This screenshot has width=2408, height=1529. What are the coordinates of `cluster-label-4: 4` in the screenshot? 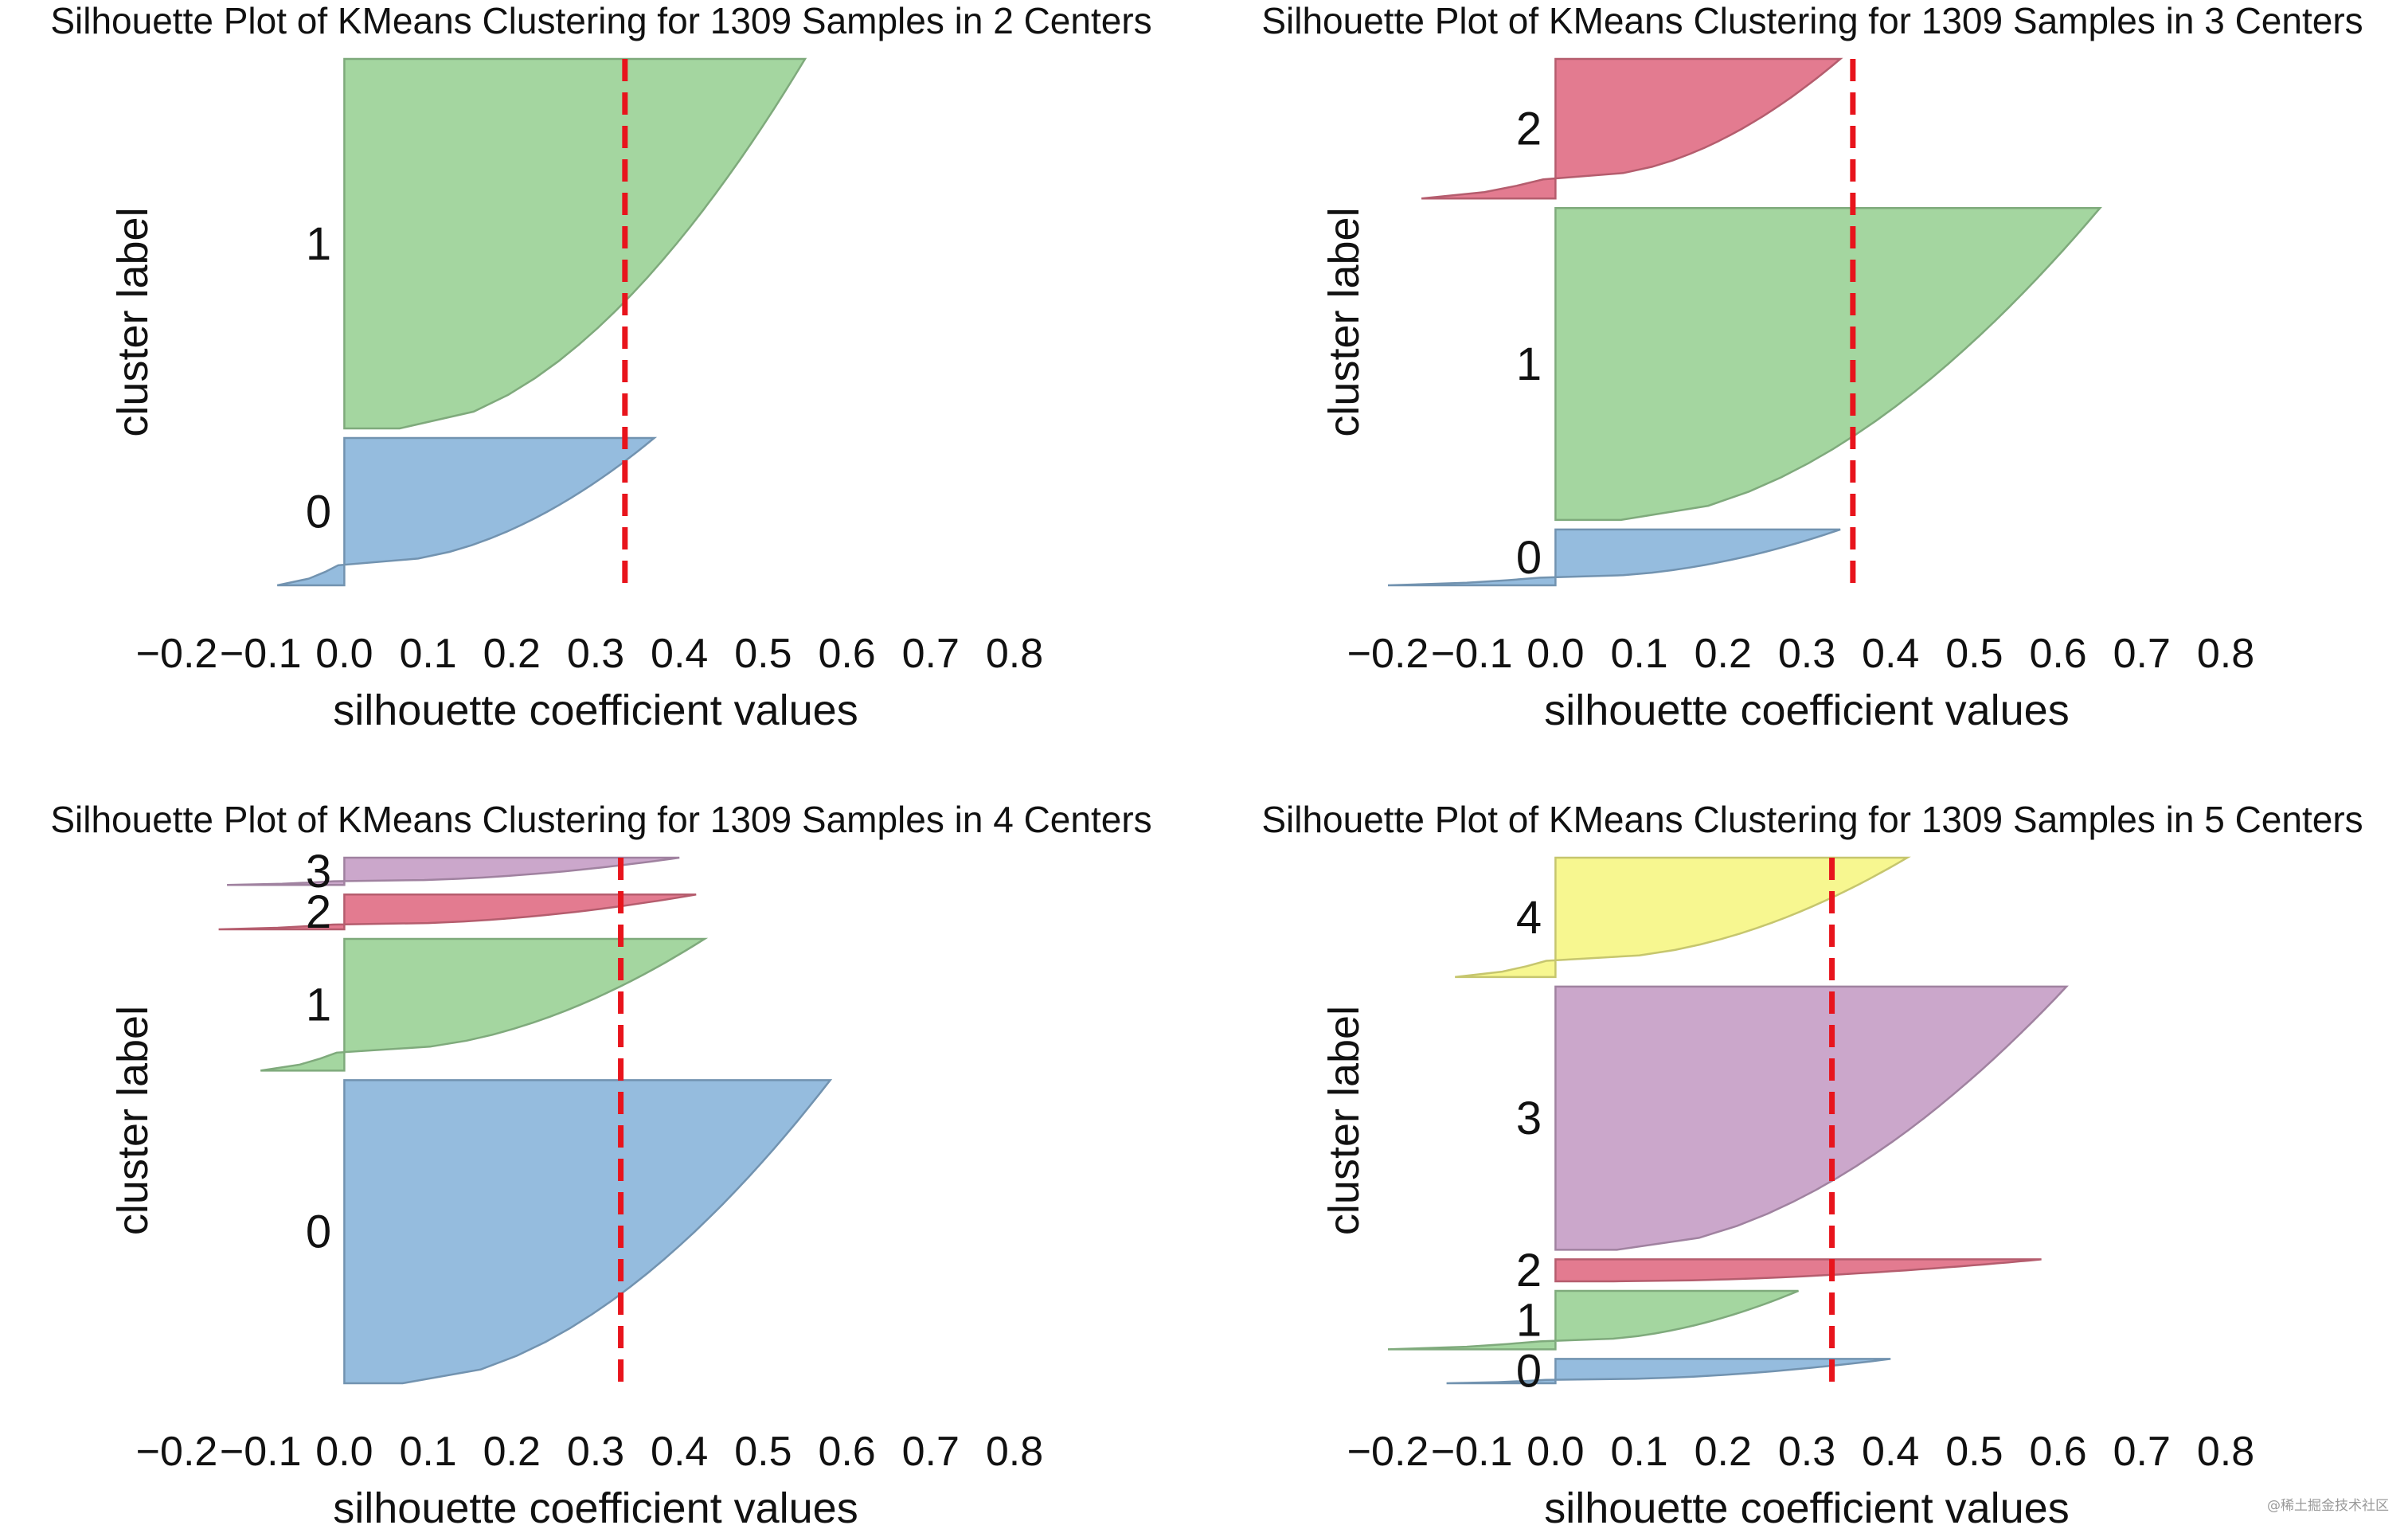 It's located at (1529, 918).